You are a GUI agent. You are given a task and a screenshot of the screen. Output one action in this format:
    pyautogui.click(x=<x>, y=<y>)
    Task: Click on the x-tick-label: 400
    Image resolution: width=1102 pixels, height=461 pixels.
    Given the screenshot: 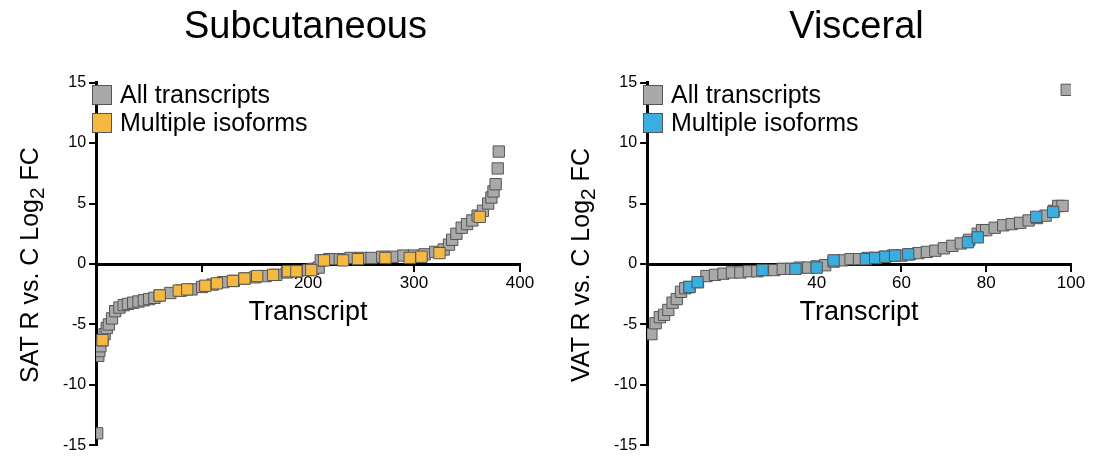 What is the action you would take?
    pyautogui.click(x=520, y=282)
    